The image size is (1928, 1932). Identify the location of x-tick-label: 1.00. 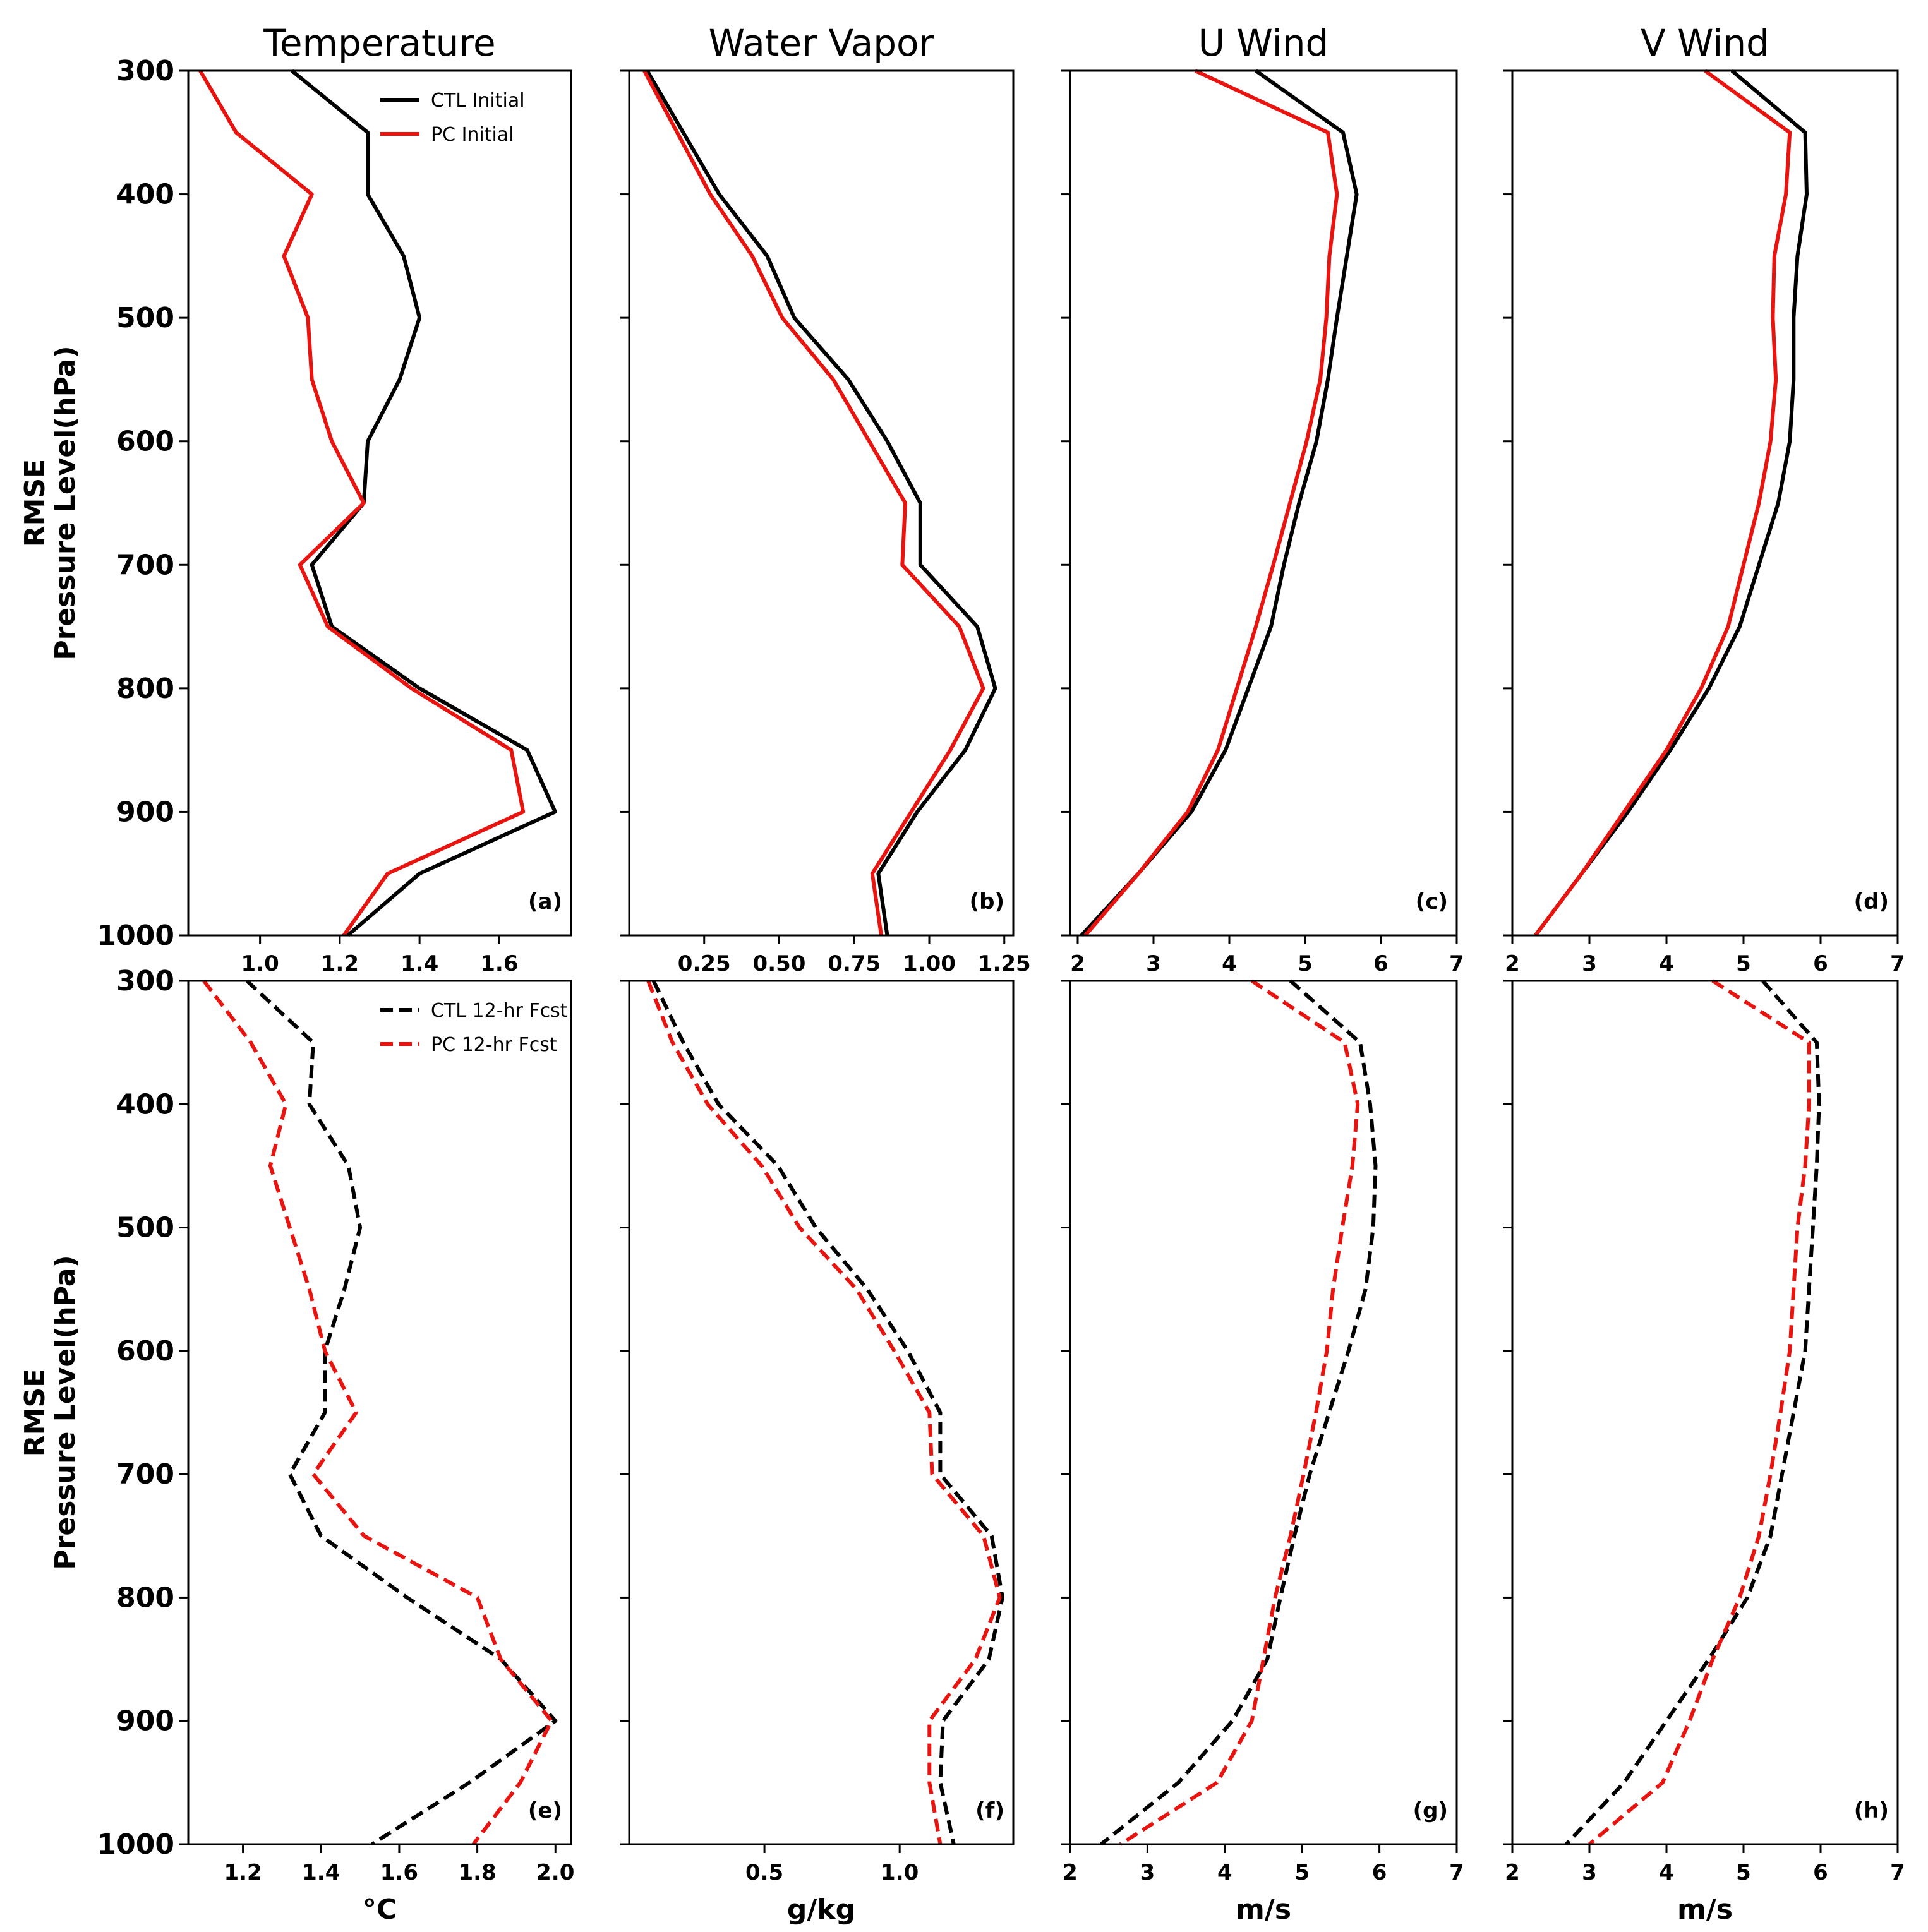
(929, 963).